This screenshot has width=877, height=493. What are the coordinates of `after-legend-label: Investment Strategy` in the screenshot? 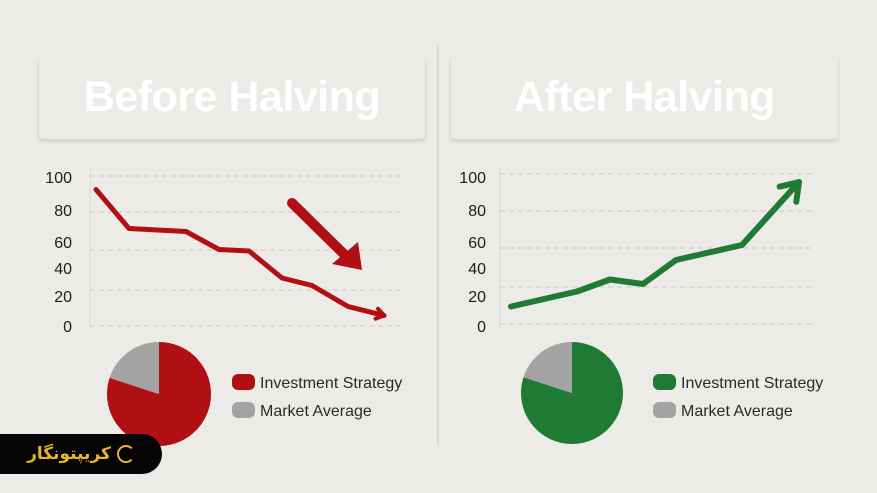 It's located at (752, 383).